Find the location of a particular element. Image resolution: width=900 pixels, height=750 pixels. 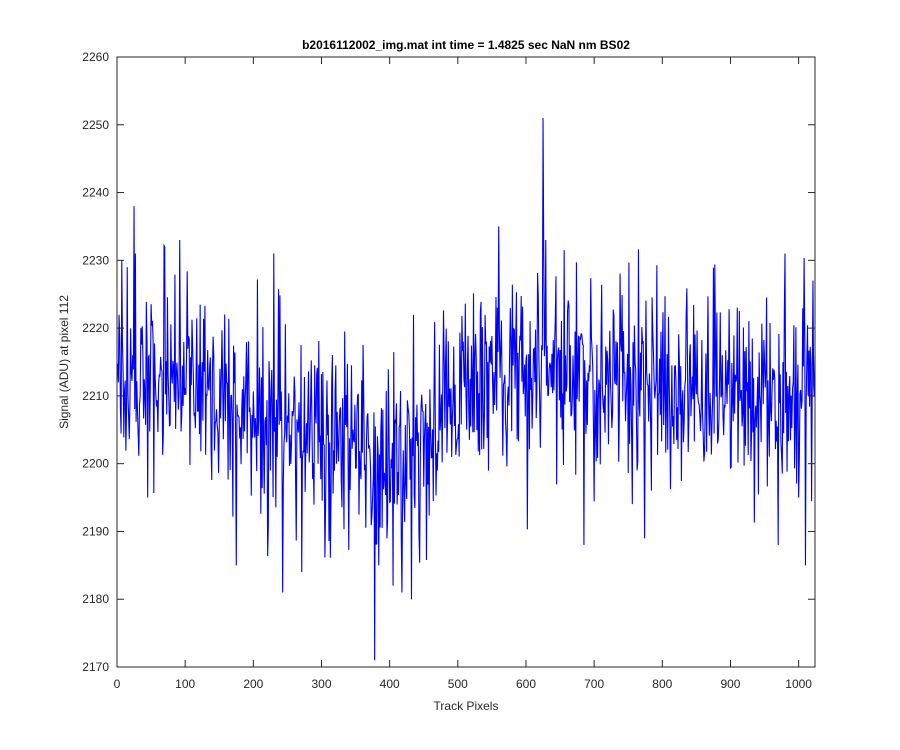

x-tick-label: 600 is located at coordinates (526, 684).